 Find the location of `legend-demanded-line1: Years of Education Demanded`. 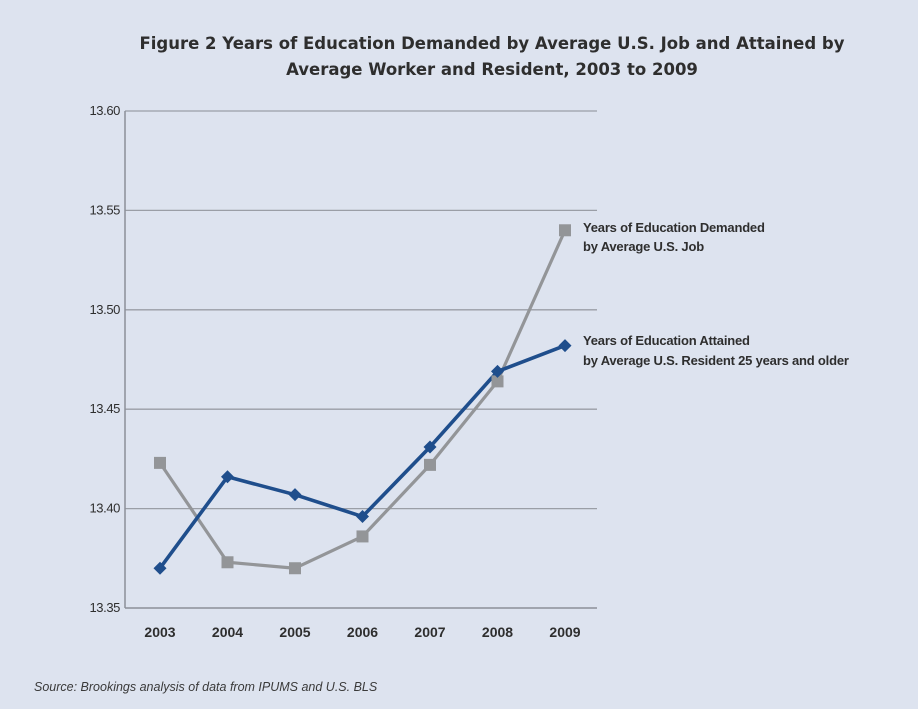

legend-demanded-line1: Years of Education Demanded is located at coordinates (674, 227).